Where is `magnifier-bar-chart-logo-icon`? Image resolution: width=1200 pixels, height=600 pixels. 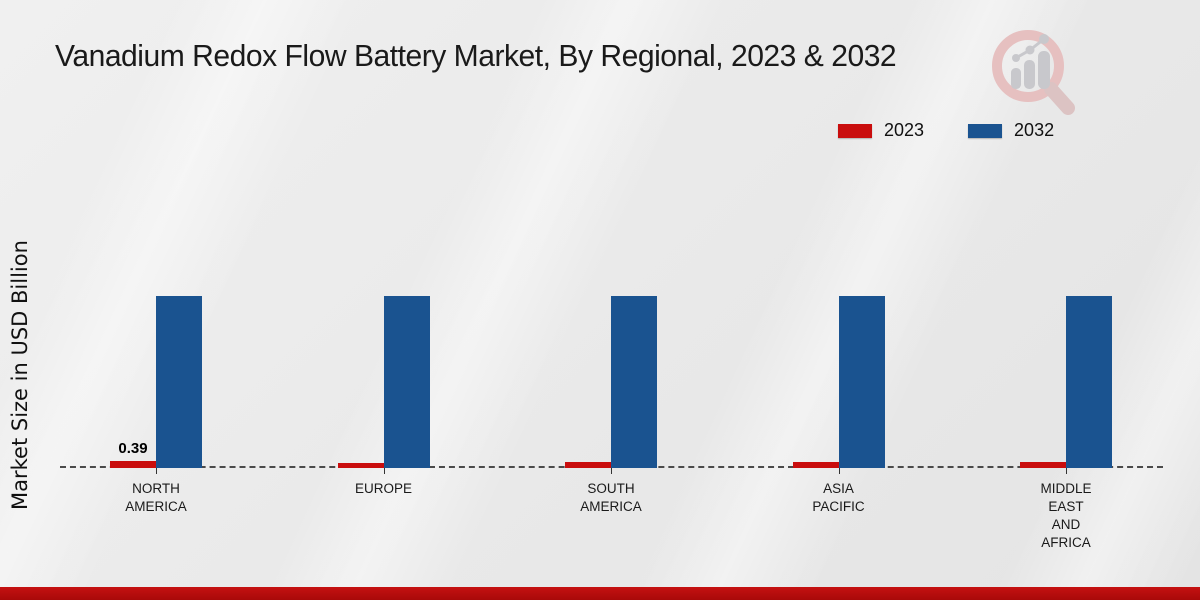 magnifier-bar-chart-logo-icon is located at coordinates (1034, 74).